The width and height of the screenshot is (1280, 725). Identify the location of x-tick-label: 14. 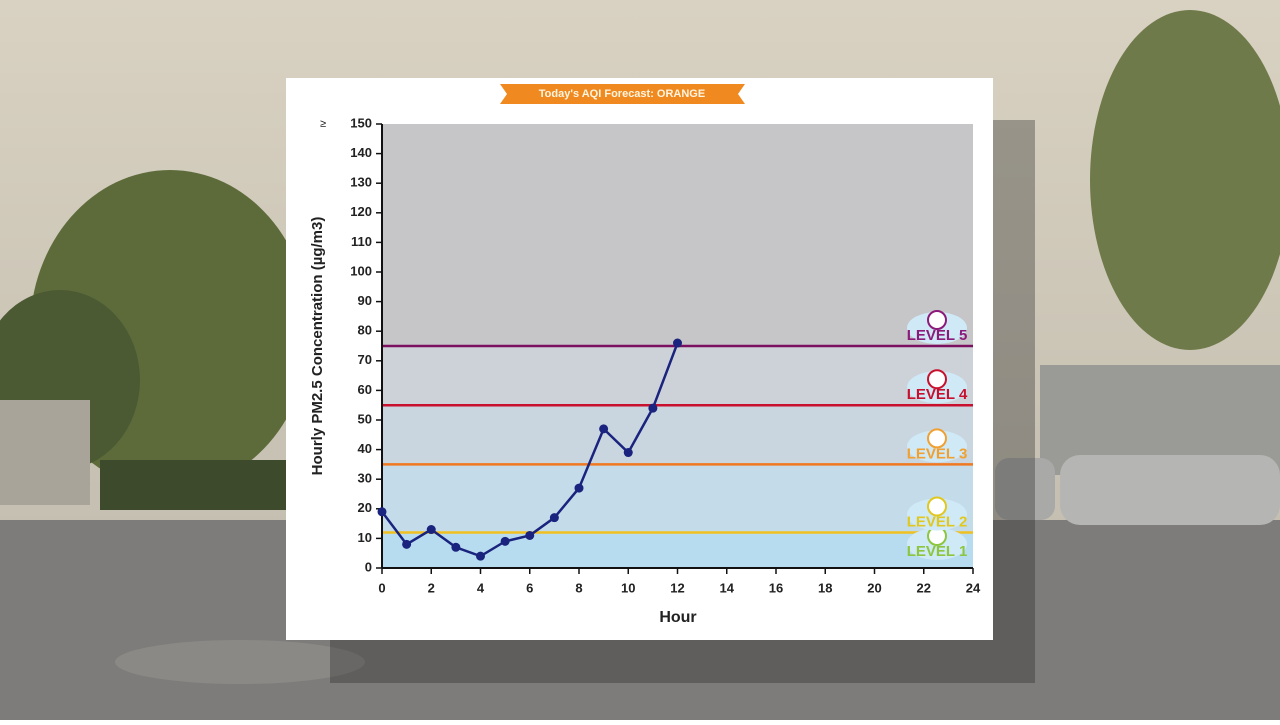
(727, 587).